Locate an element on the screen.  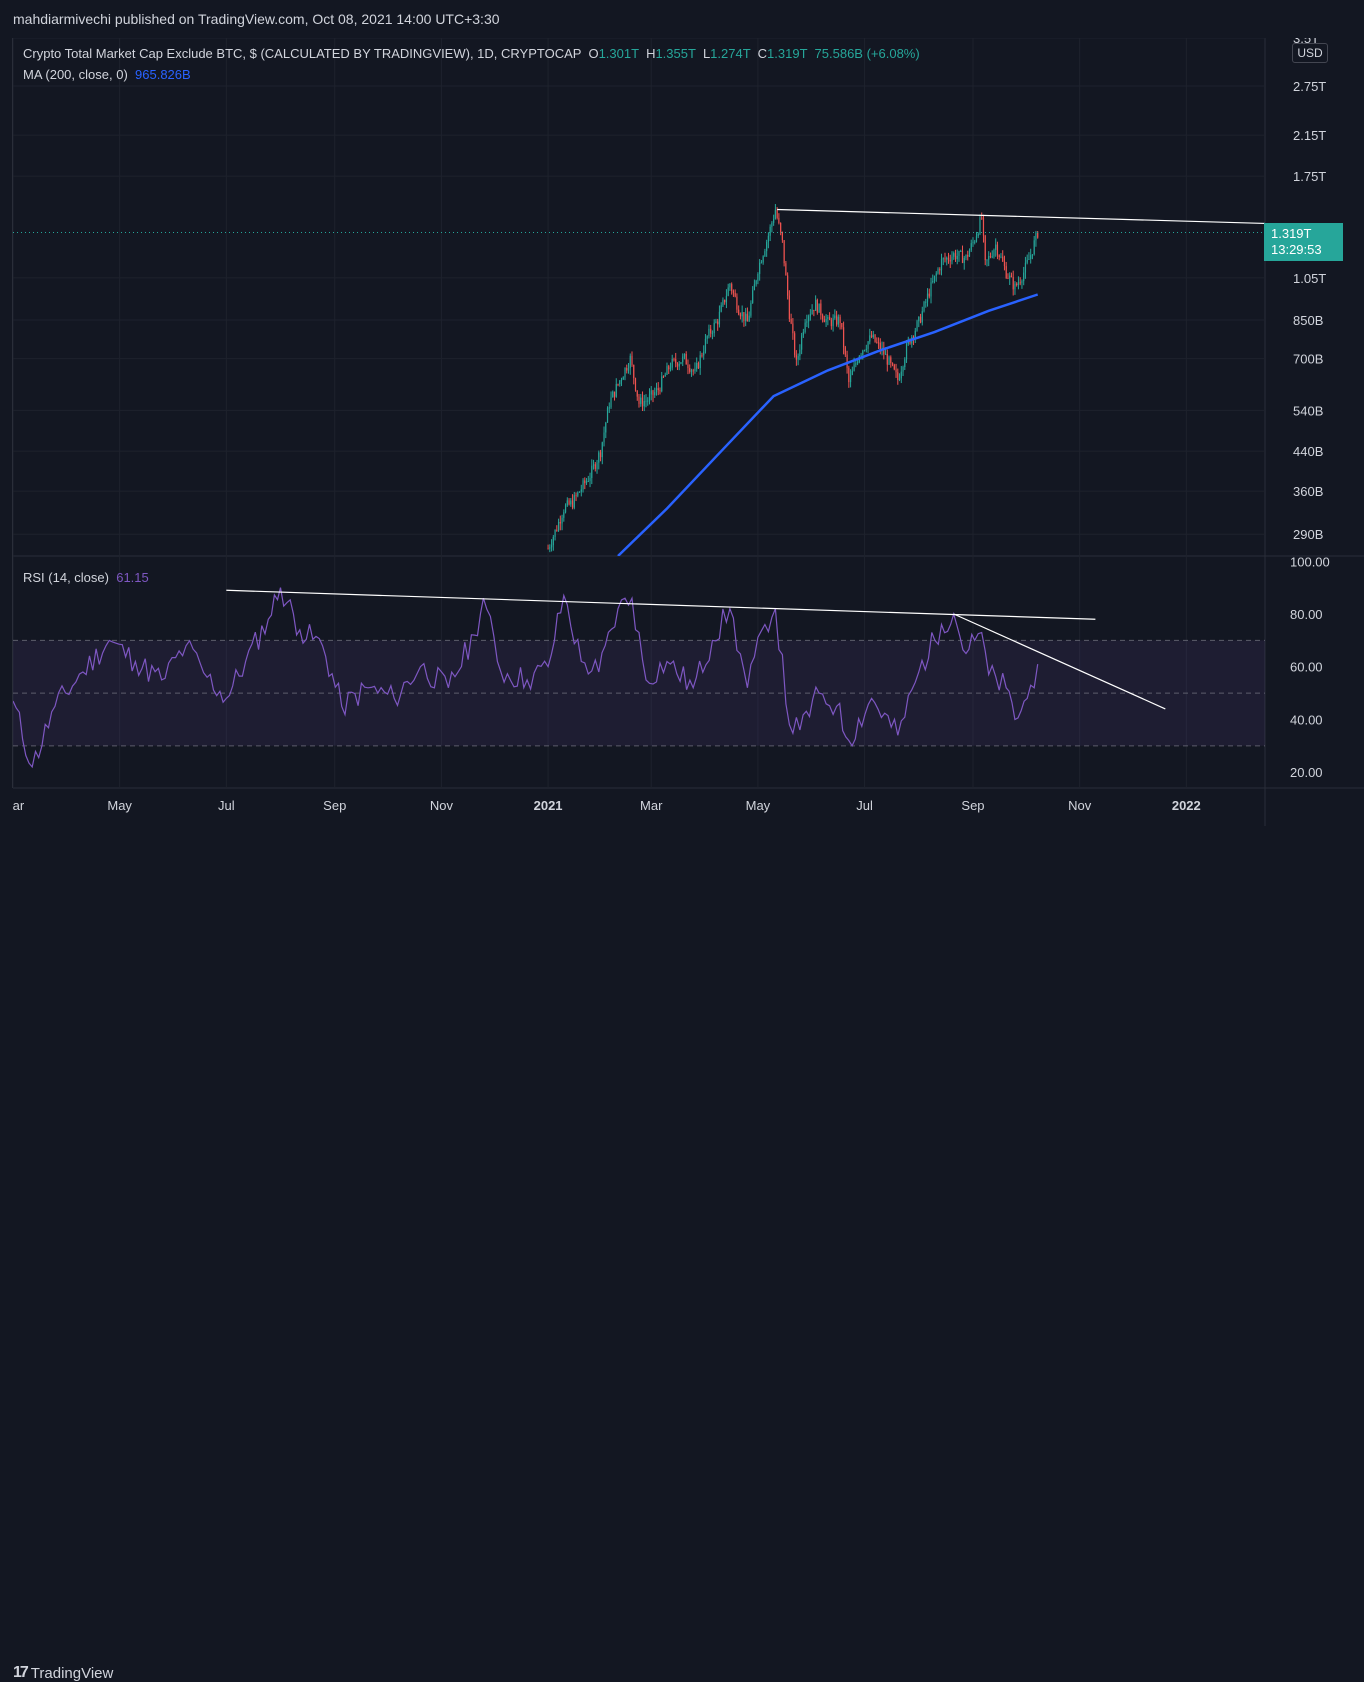
y-tick-label: 2.75T is located at coordinates (1309, 86).